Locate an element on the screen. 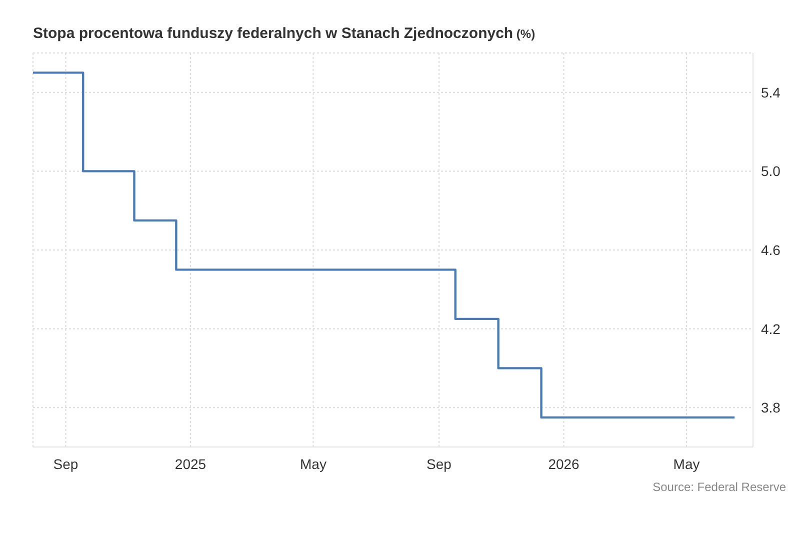  y-tick-label: 4.2 is located at coordinates (771, 328).